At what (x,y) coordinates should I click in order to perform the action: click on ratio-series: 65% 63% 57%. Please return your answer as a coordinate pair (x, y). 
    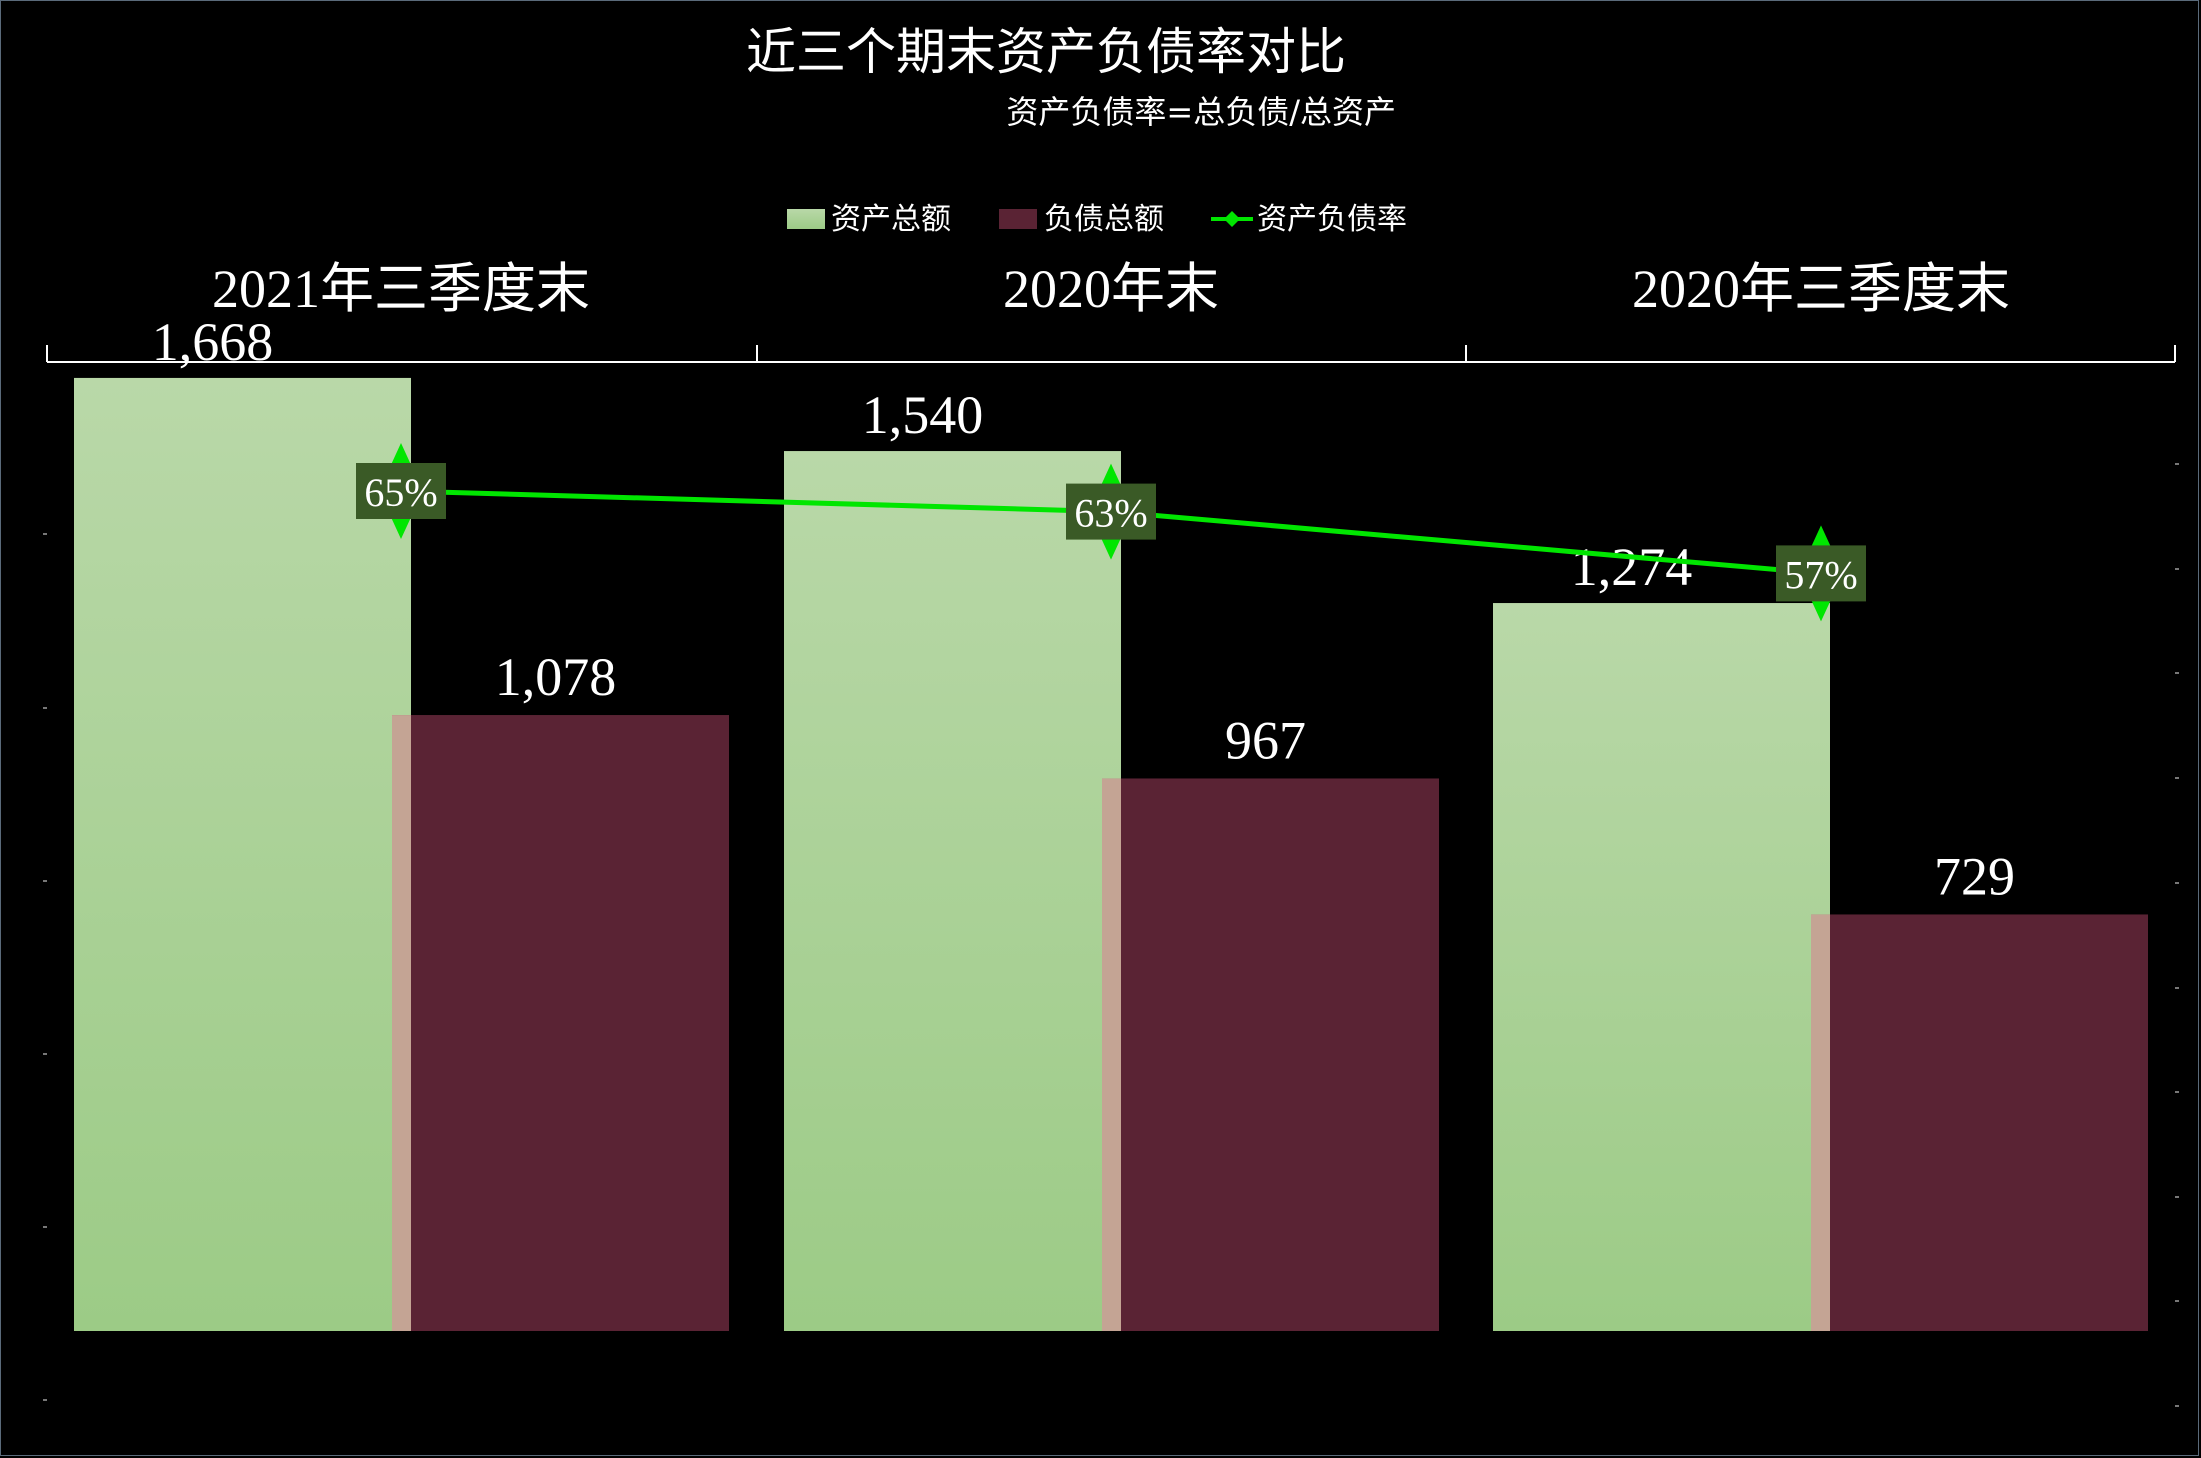
    Looking at the image, I should click on (1111, 532).